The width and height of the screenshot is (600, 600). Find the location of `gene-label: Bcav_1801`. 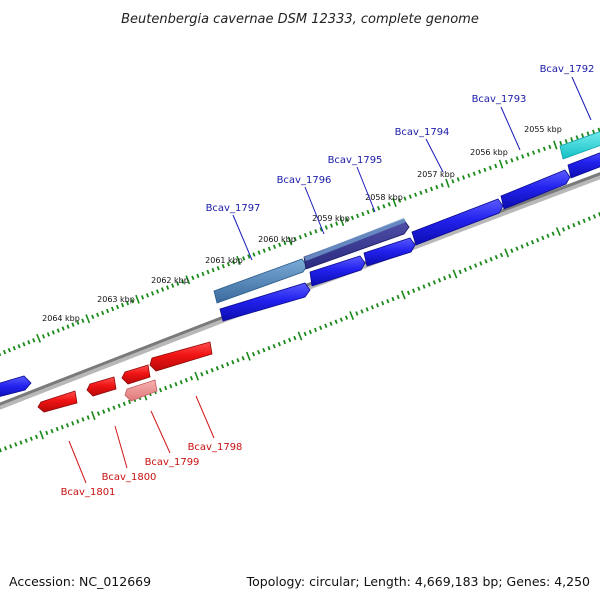

gene-label: Bcav_1801 is located at coordinates (88, 492).